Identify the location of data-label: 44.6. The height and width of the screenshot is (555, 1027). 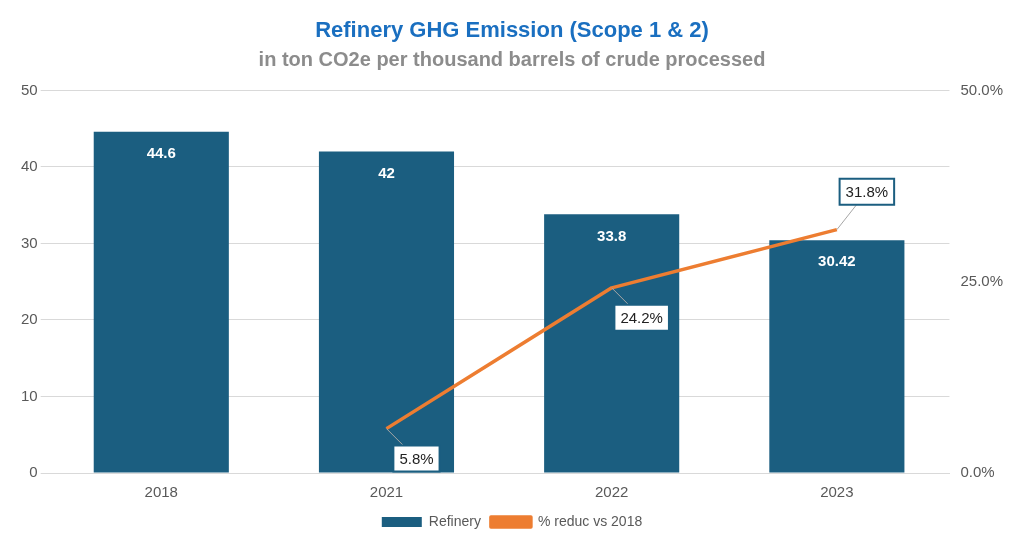
(161, 152).